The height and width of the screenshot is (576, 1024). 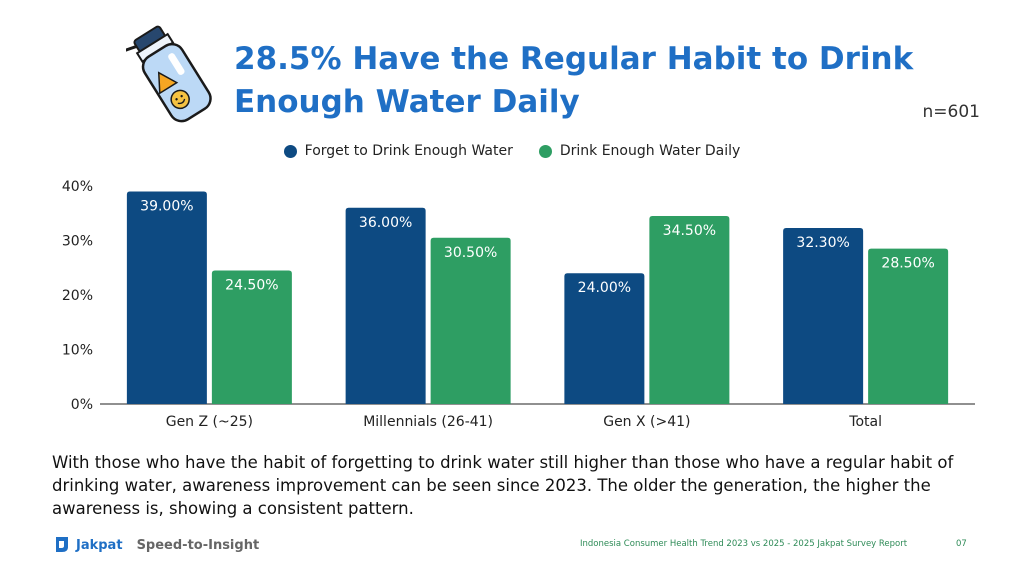 I want to click on sample-size-label: n=601, so click(x=951, y=112).